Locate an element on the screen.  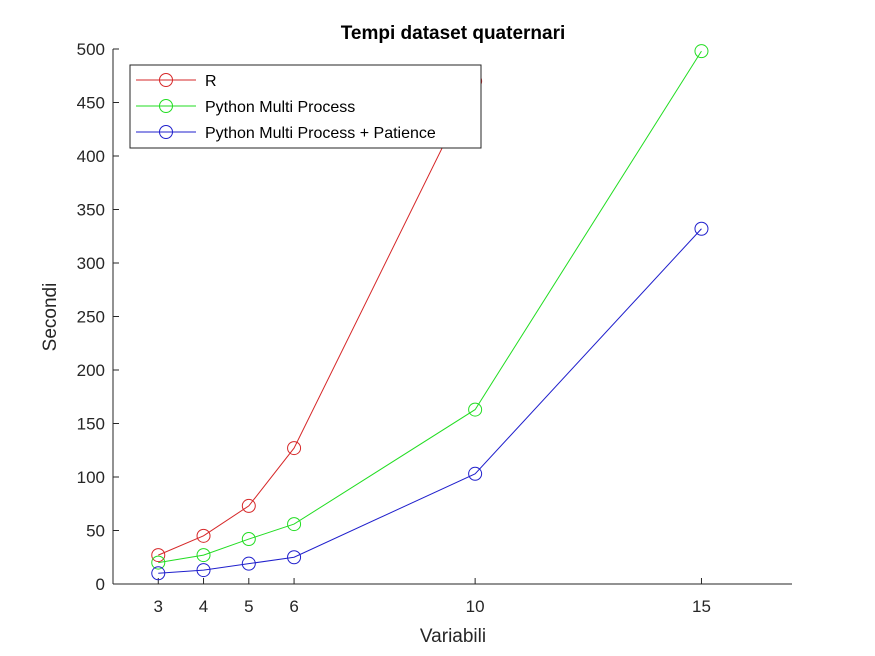
y-tick-label: 0 is located at coordinates (100, 584).